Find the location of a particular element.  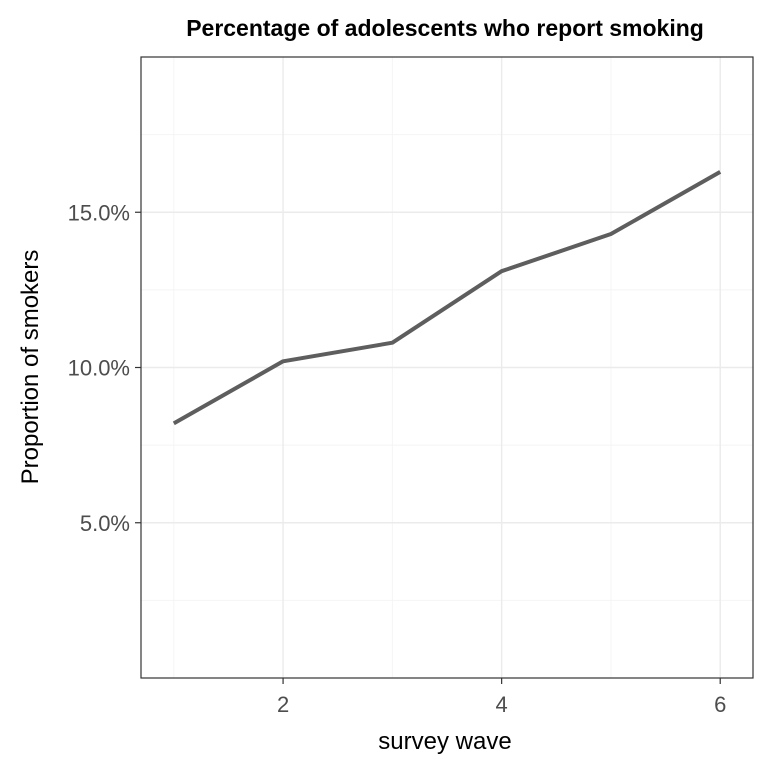

x-axis: 2 4 6 is located at coordinates (501, 697).